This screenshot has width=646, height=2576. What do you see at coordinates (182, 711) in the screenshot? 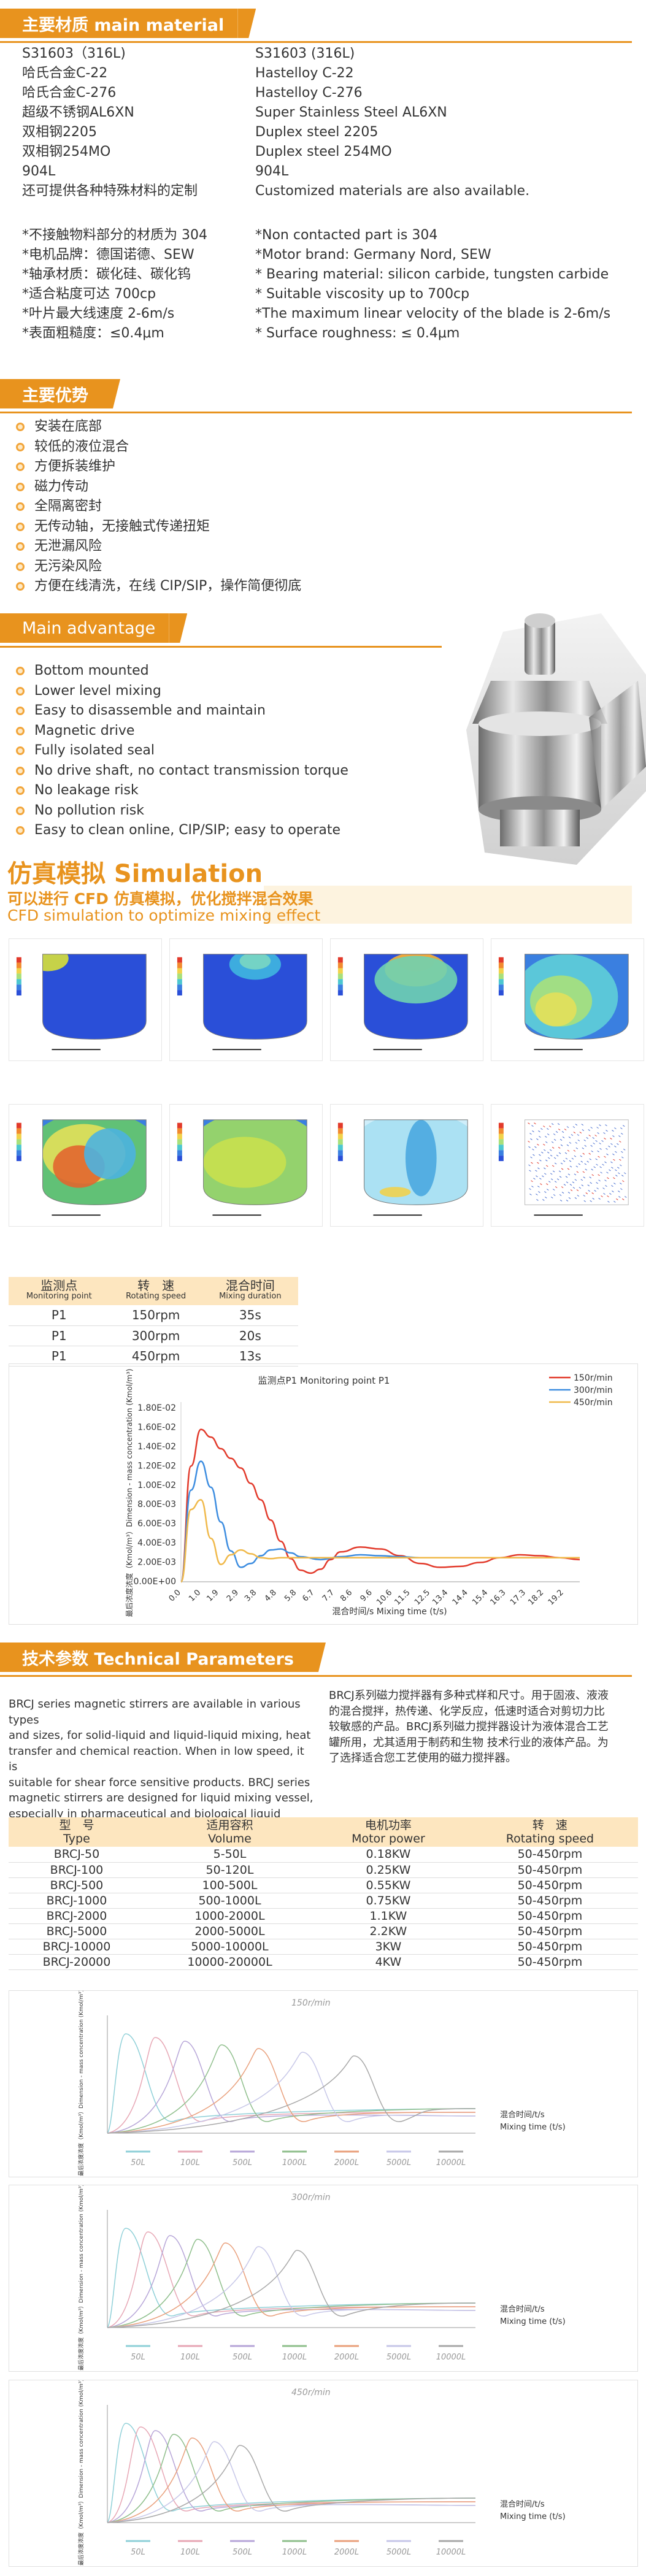
I see `advantage-en-item: Easy to disassemble and maintain` at bounding box center [182, 711].